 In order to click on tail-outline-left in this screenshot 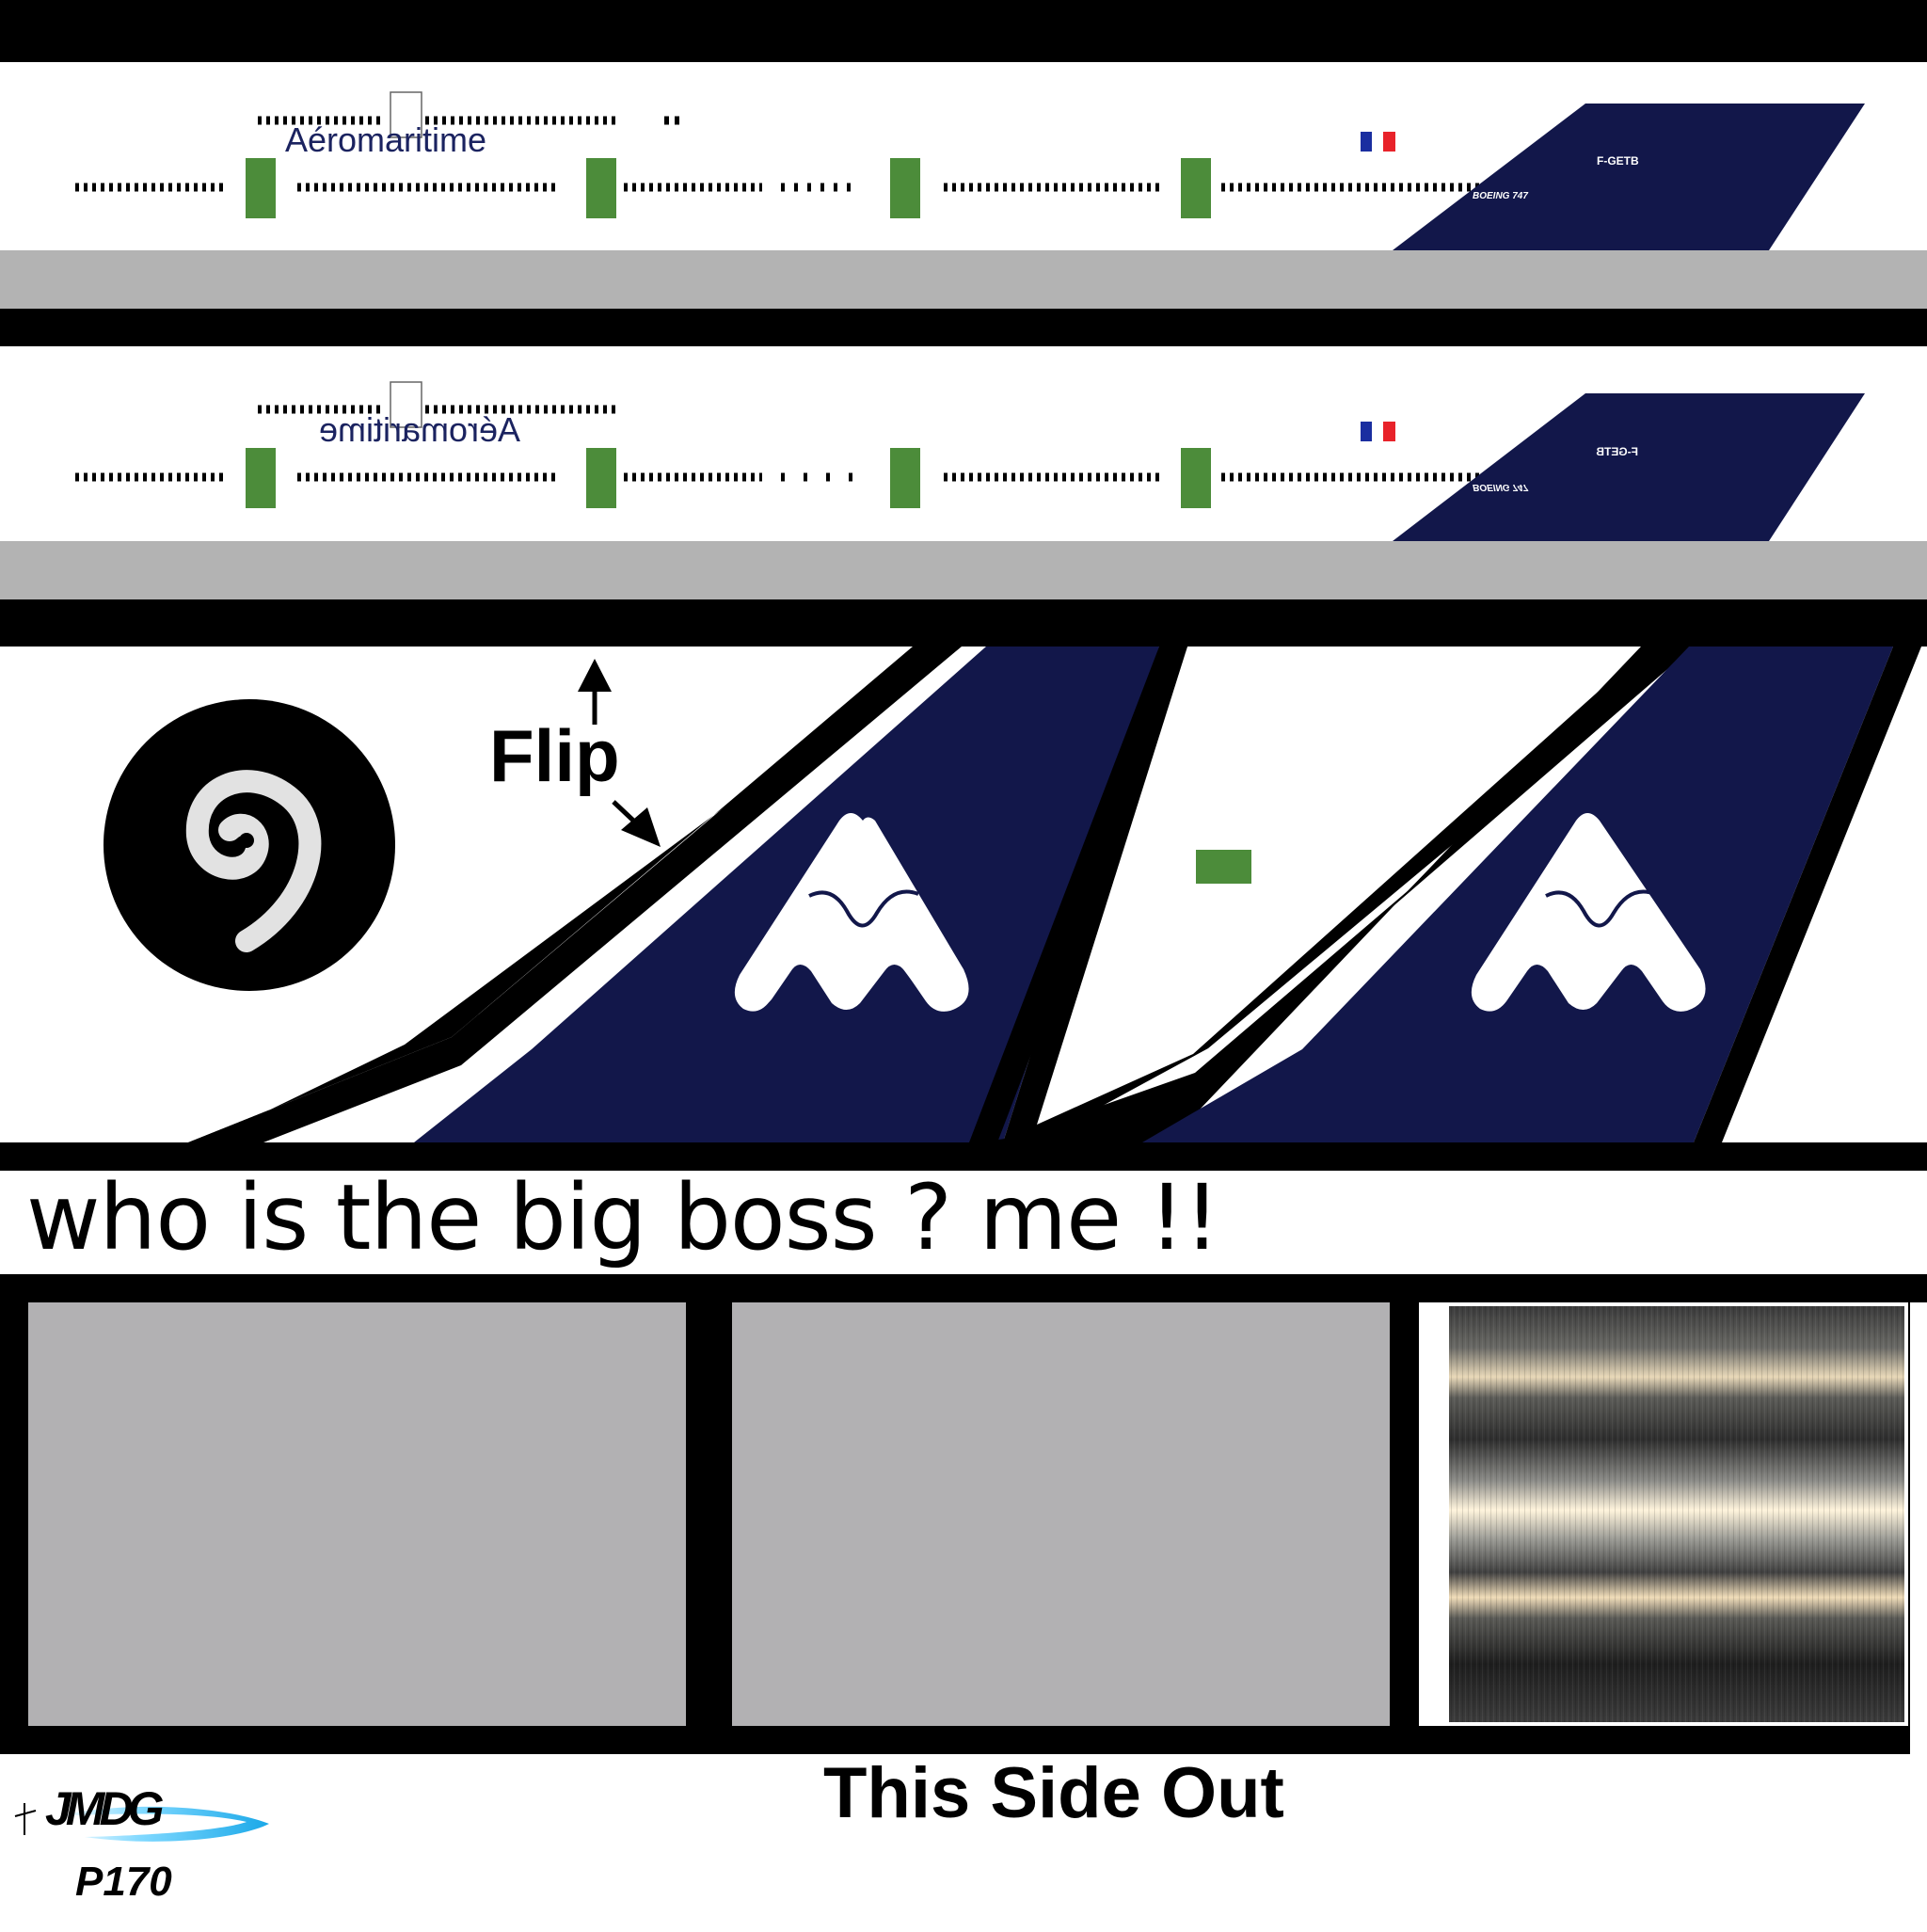, I will do `click(575, 894)`.